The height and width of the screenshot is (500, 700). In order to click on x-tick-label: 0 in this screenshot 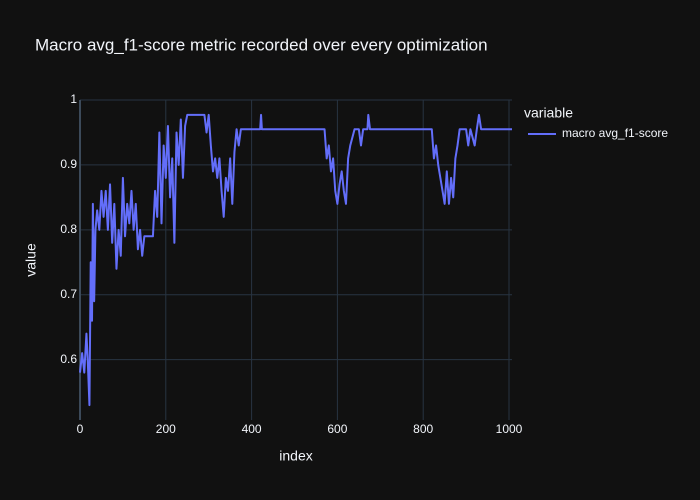, I will do `click(80, 429)`.